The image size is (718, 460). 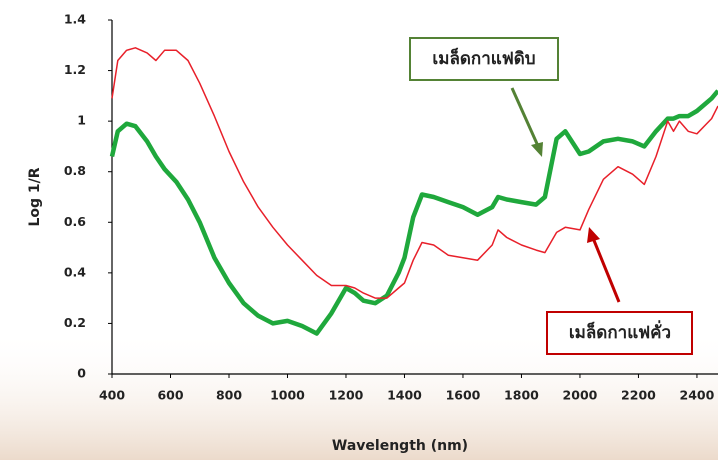 What do you see at coordinates (75, 69) in the screenshot?
I see `y-tick-label: 1.2` at bounding box center [75, 69].